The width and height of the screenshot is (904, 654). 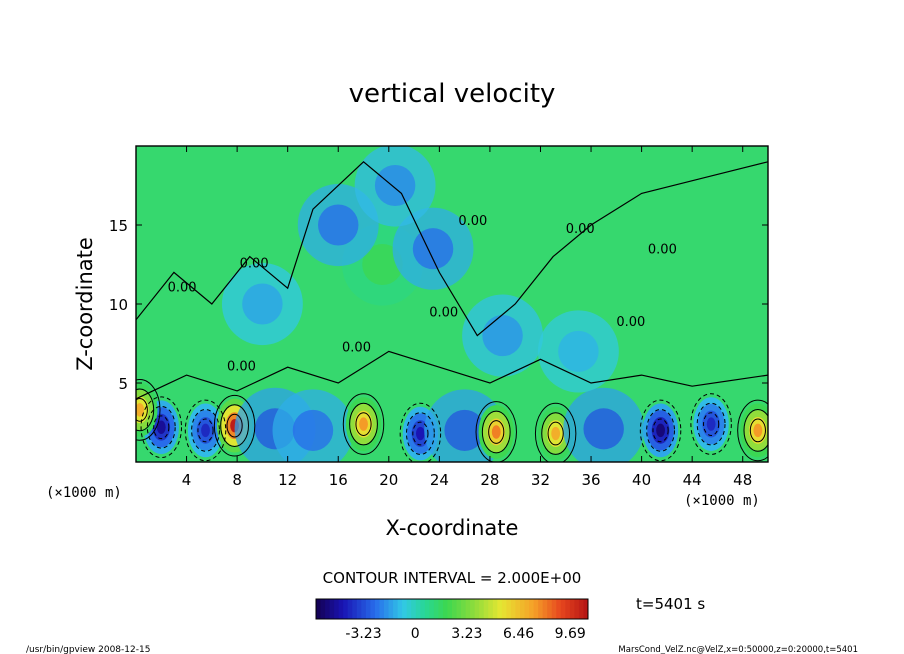 I want to click on x-tick-label: 48, so click(x=742, y=480).